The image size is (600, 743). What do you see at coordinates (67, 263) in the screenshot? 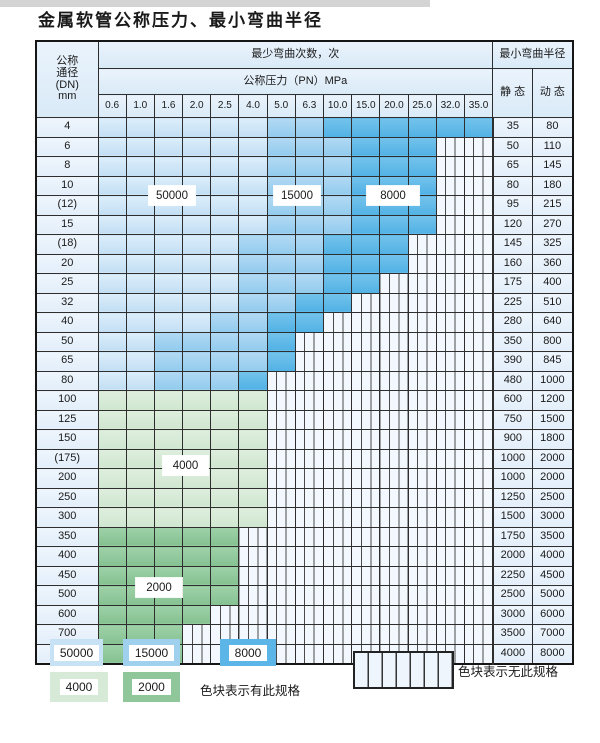
I see `dn-cell: 20` at bounding box center [67, 263].